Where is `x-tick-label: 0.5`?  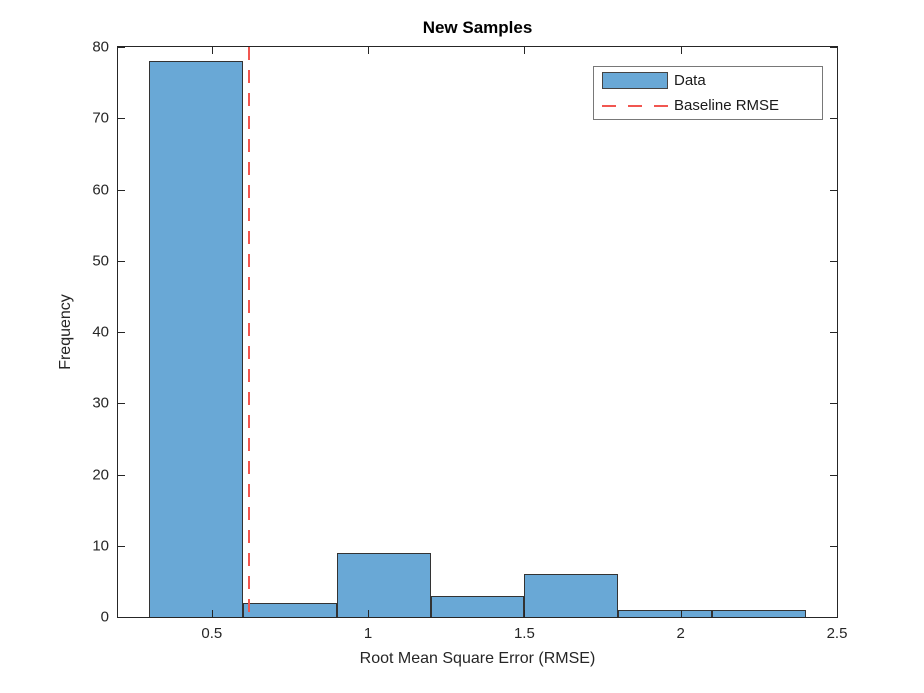 x-tick-label: 0.5 is located at coordinates (212, 633).